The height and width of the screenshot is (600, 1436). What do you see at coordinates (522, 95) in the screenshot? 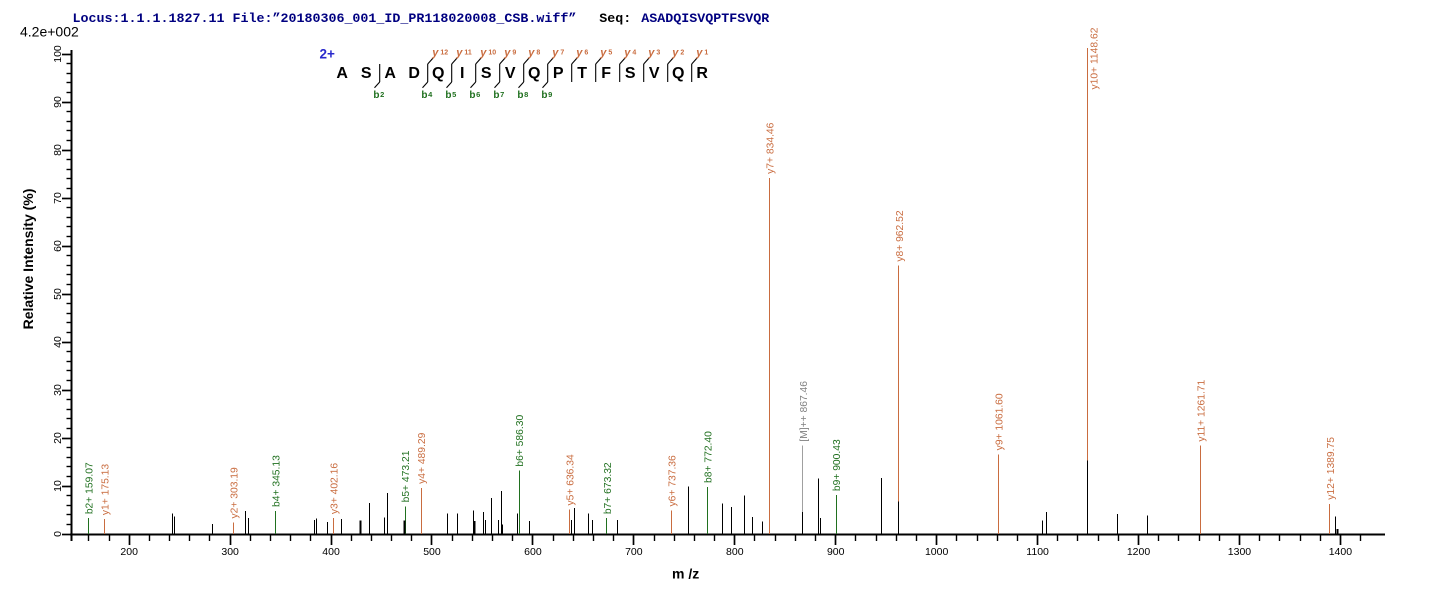
I see `svg-text: b8` at bounding box center [522, 95].